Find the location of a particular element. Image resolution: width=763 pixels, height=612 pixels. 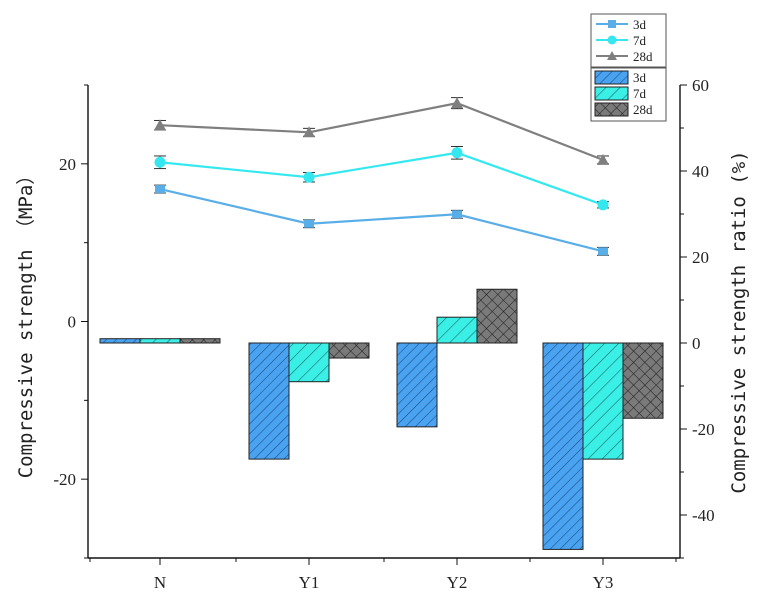

right-tick-label: -40 is located at coordinates (703, 515).